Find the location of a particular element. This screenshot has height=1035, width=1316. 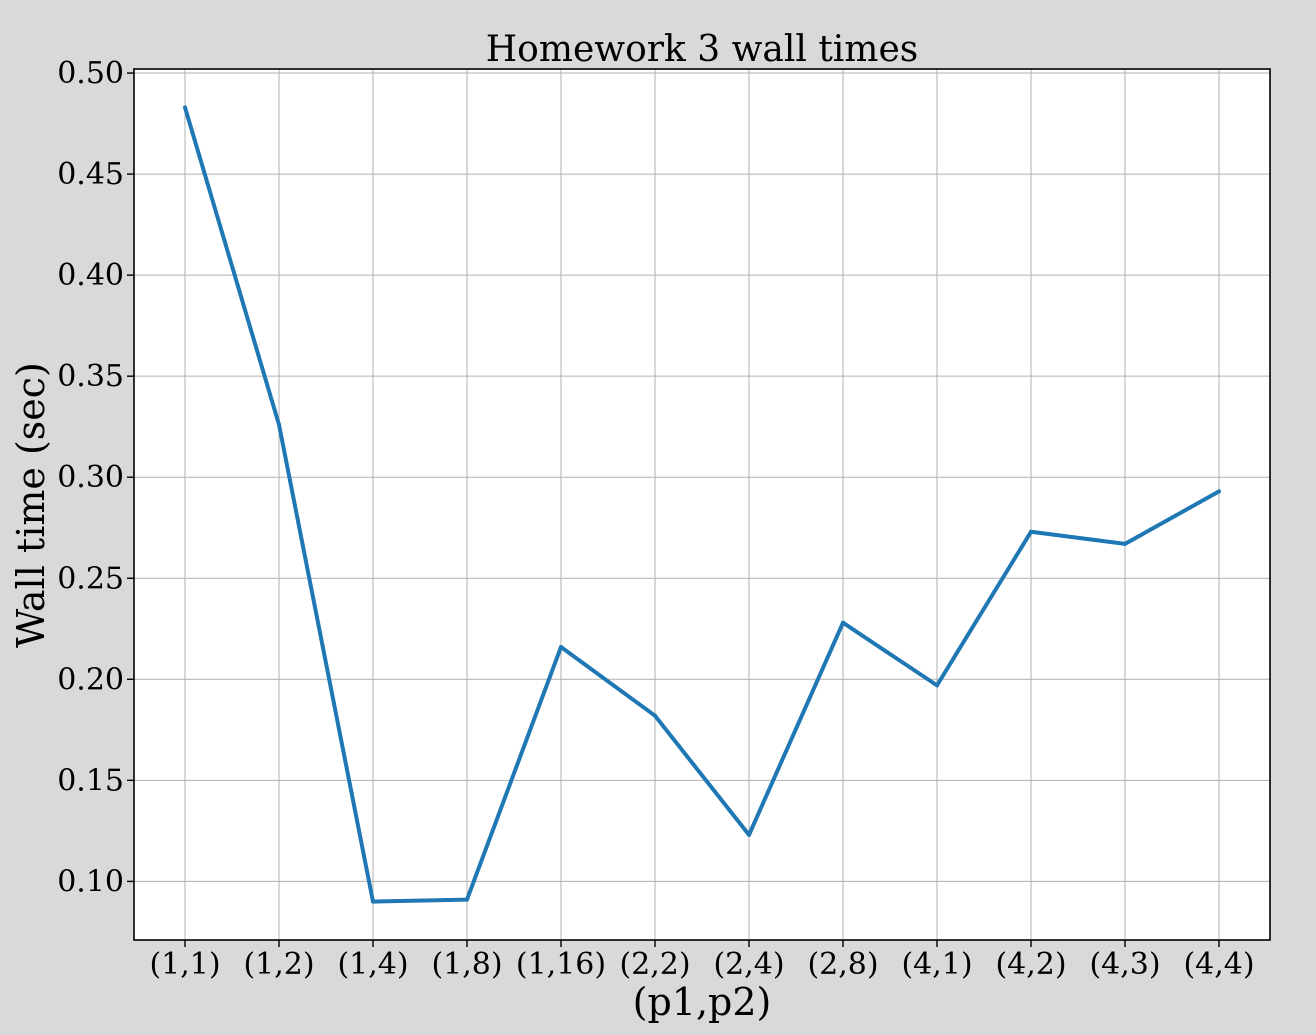

y-tick-label: 0.15 is located at coordinates (90, 780).